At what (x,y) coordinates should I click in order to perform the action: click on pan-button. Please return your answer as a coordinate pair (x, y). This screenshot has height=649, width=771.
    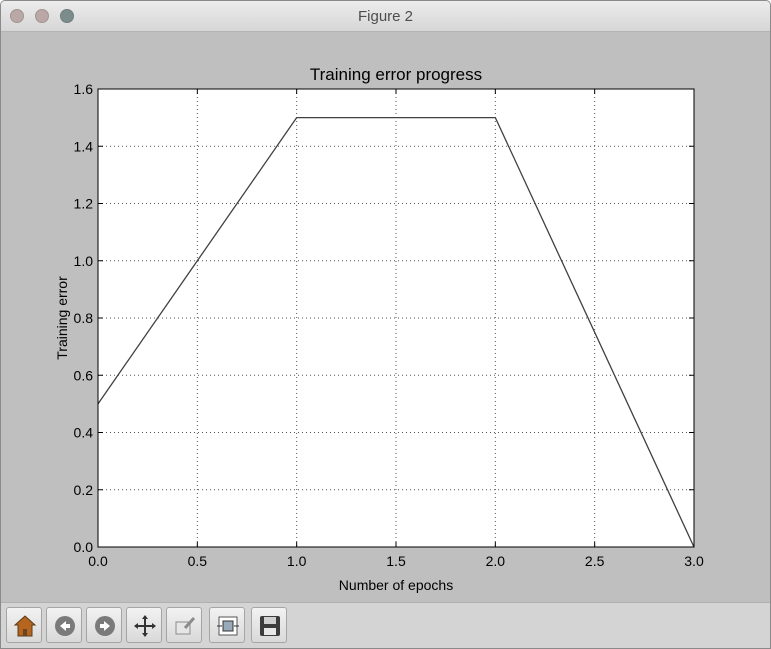
    Looking at the image, I should click on (144, 625).